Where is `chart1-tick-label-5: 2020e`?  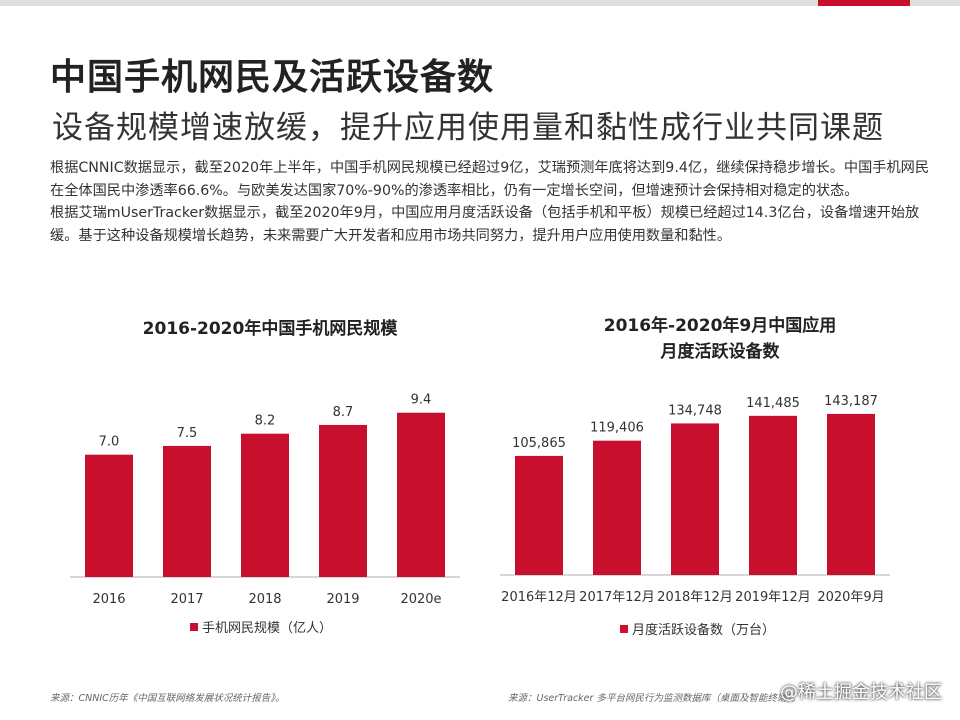
chart1-tick-label-5: 2020e is located at coordinates (420, 599).